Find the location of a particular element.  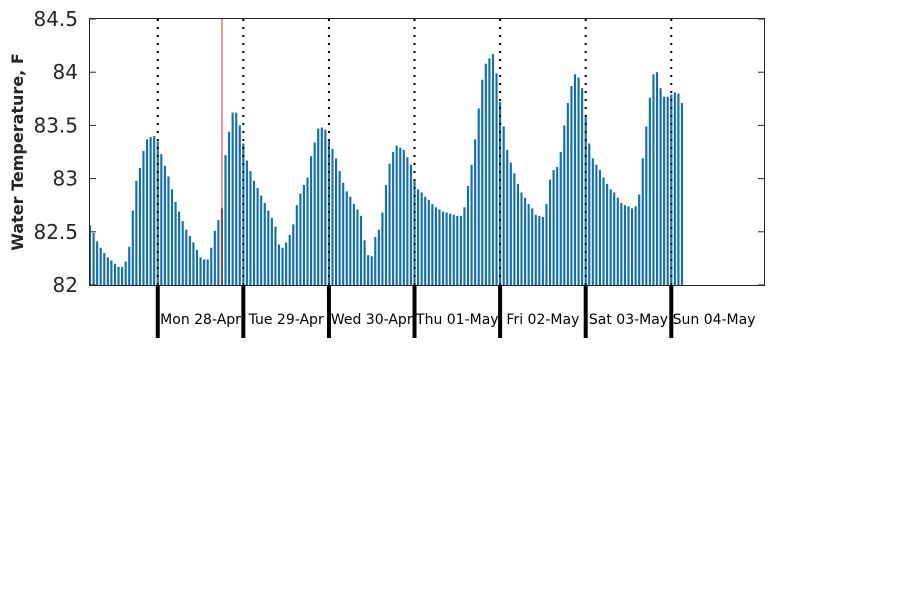

y-tick-label: 84.5 is located at coordinates (55, 19).